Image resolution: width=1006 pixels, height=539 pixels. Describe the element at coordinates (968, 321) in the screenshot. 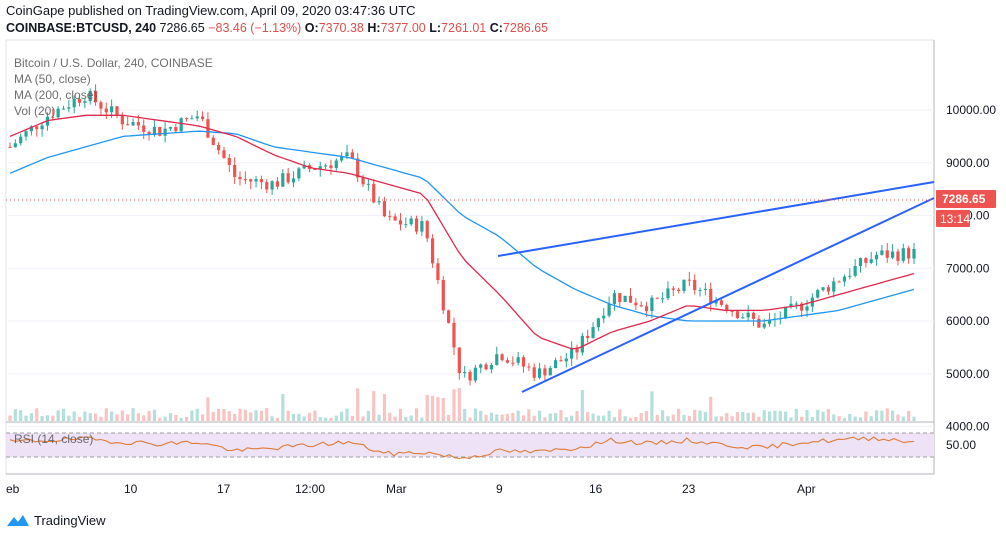

I see `y-tick-label: 6000.00` at that location.